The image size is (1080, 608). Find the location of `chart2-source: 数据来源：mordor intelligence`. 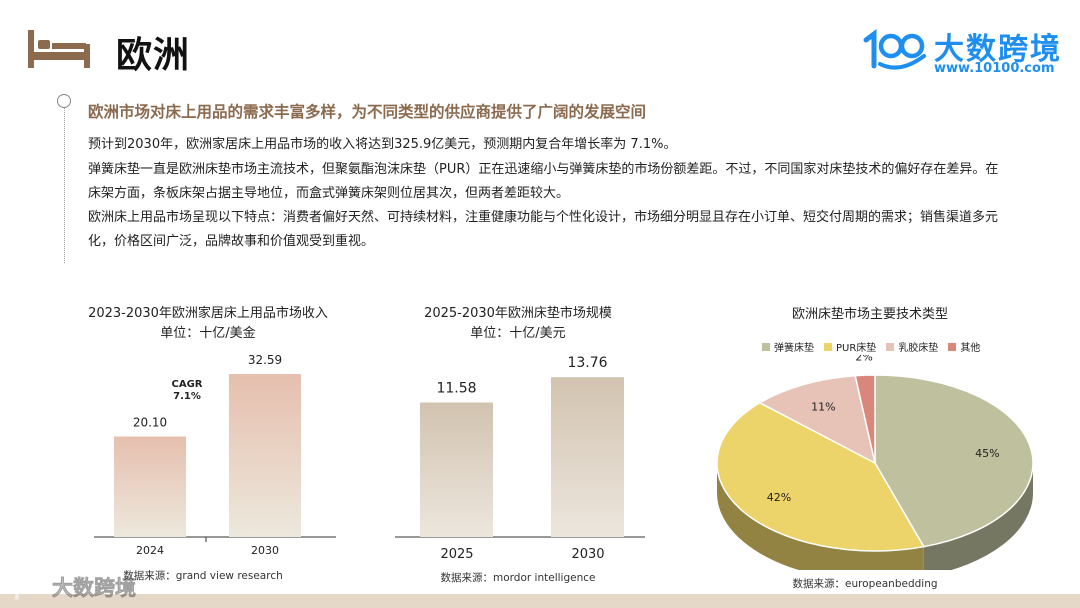

chart2-source: 数据来源：mordor intelligence is located at coordinates (518, 578).